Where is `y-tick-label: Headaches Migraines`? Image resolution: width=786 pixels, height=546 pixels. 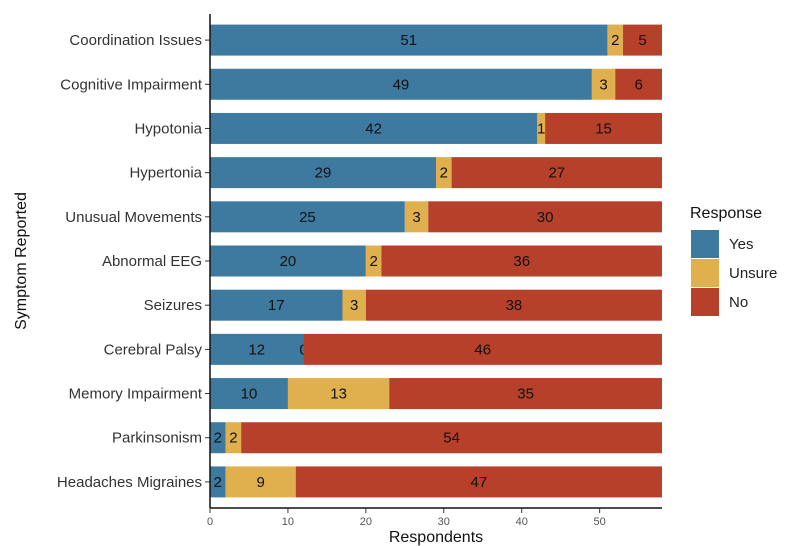
y-tick-label: Headaches Migraines is located at coordinates (129, 482).